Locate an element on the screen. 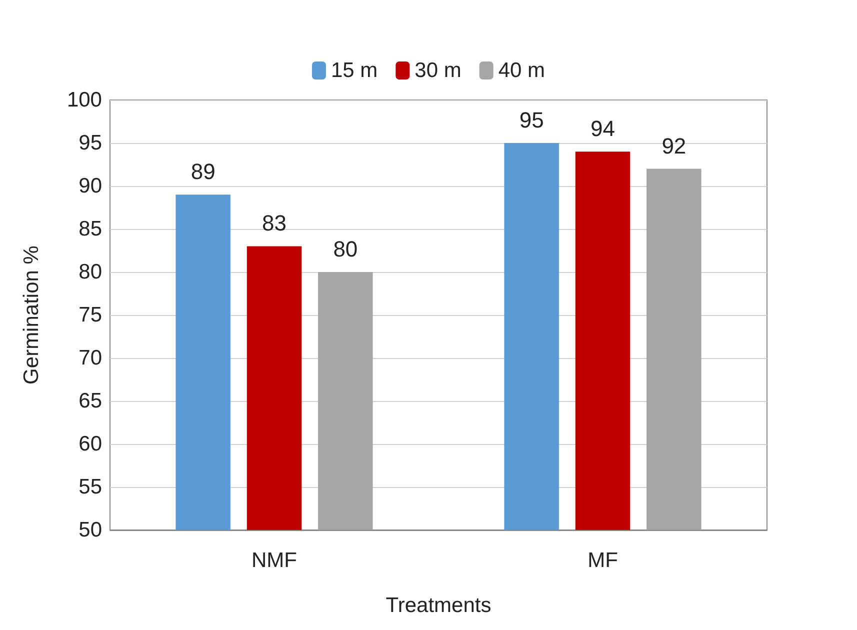  x-tick-label: MF is located at coordinates (603, 560).